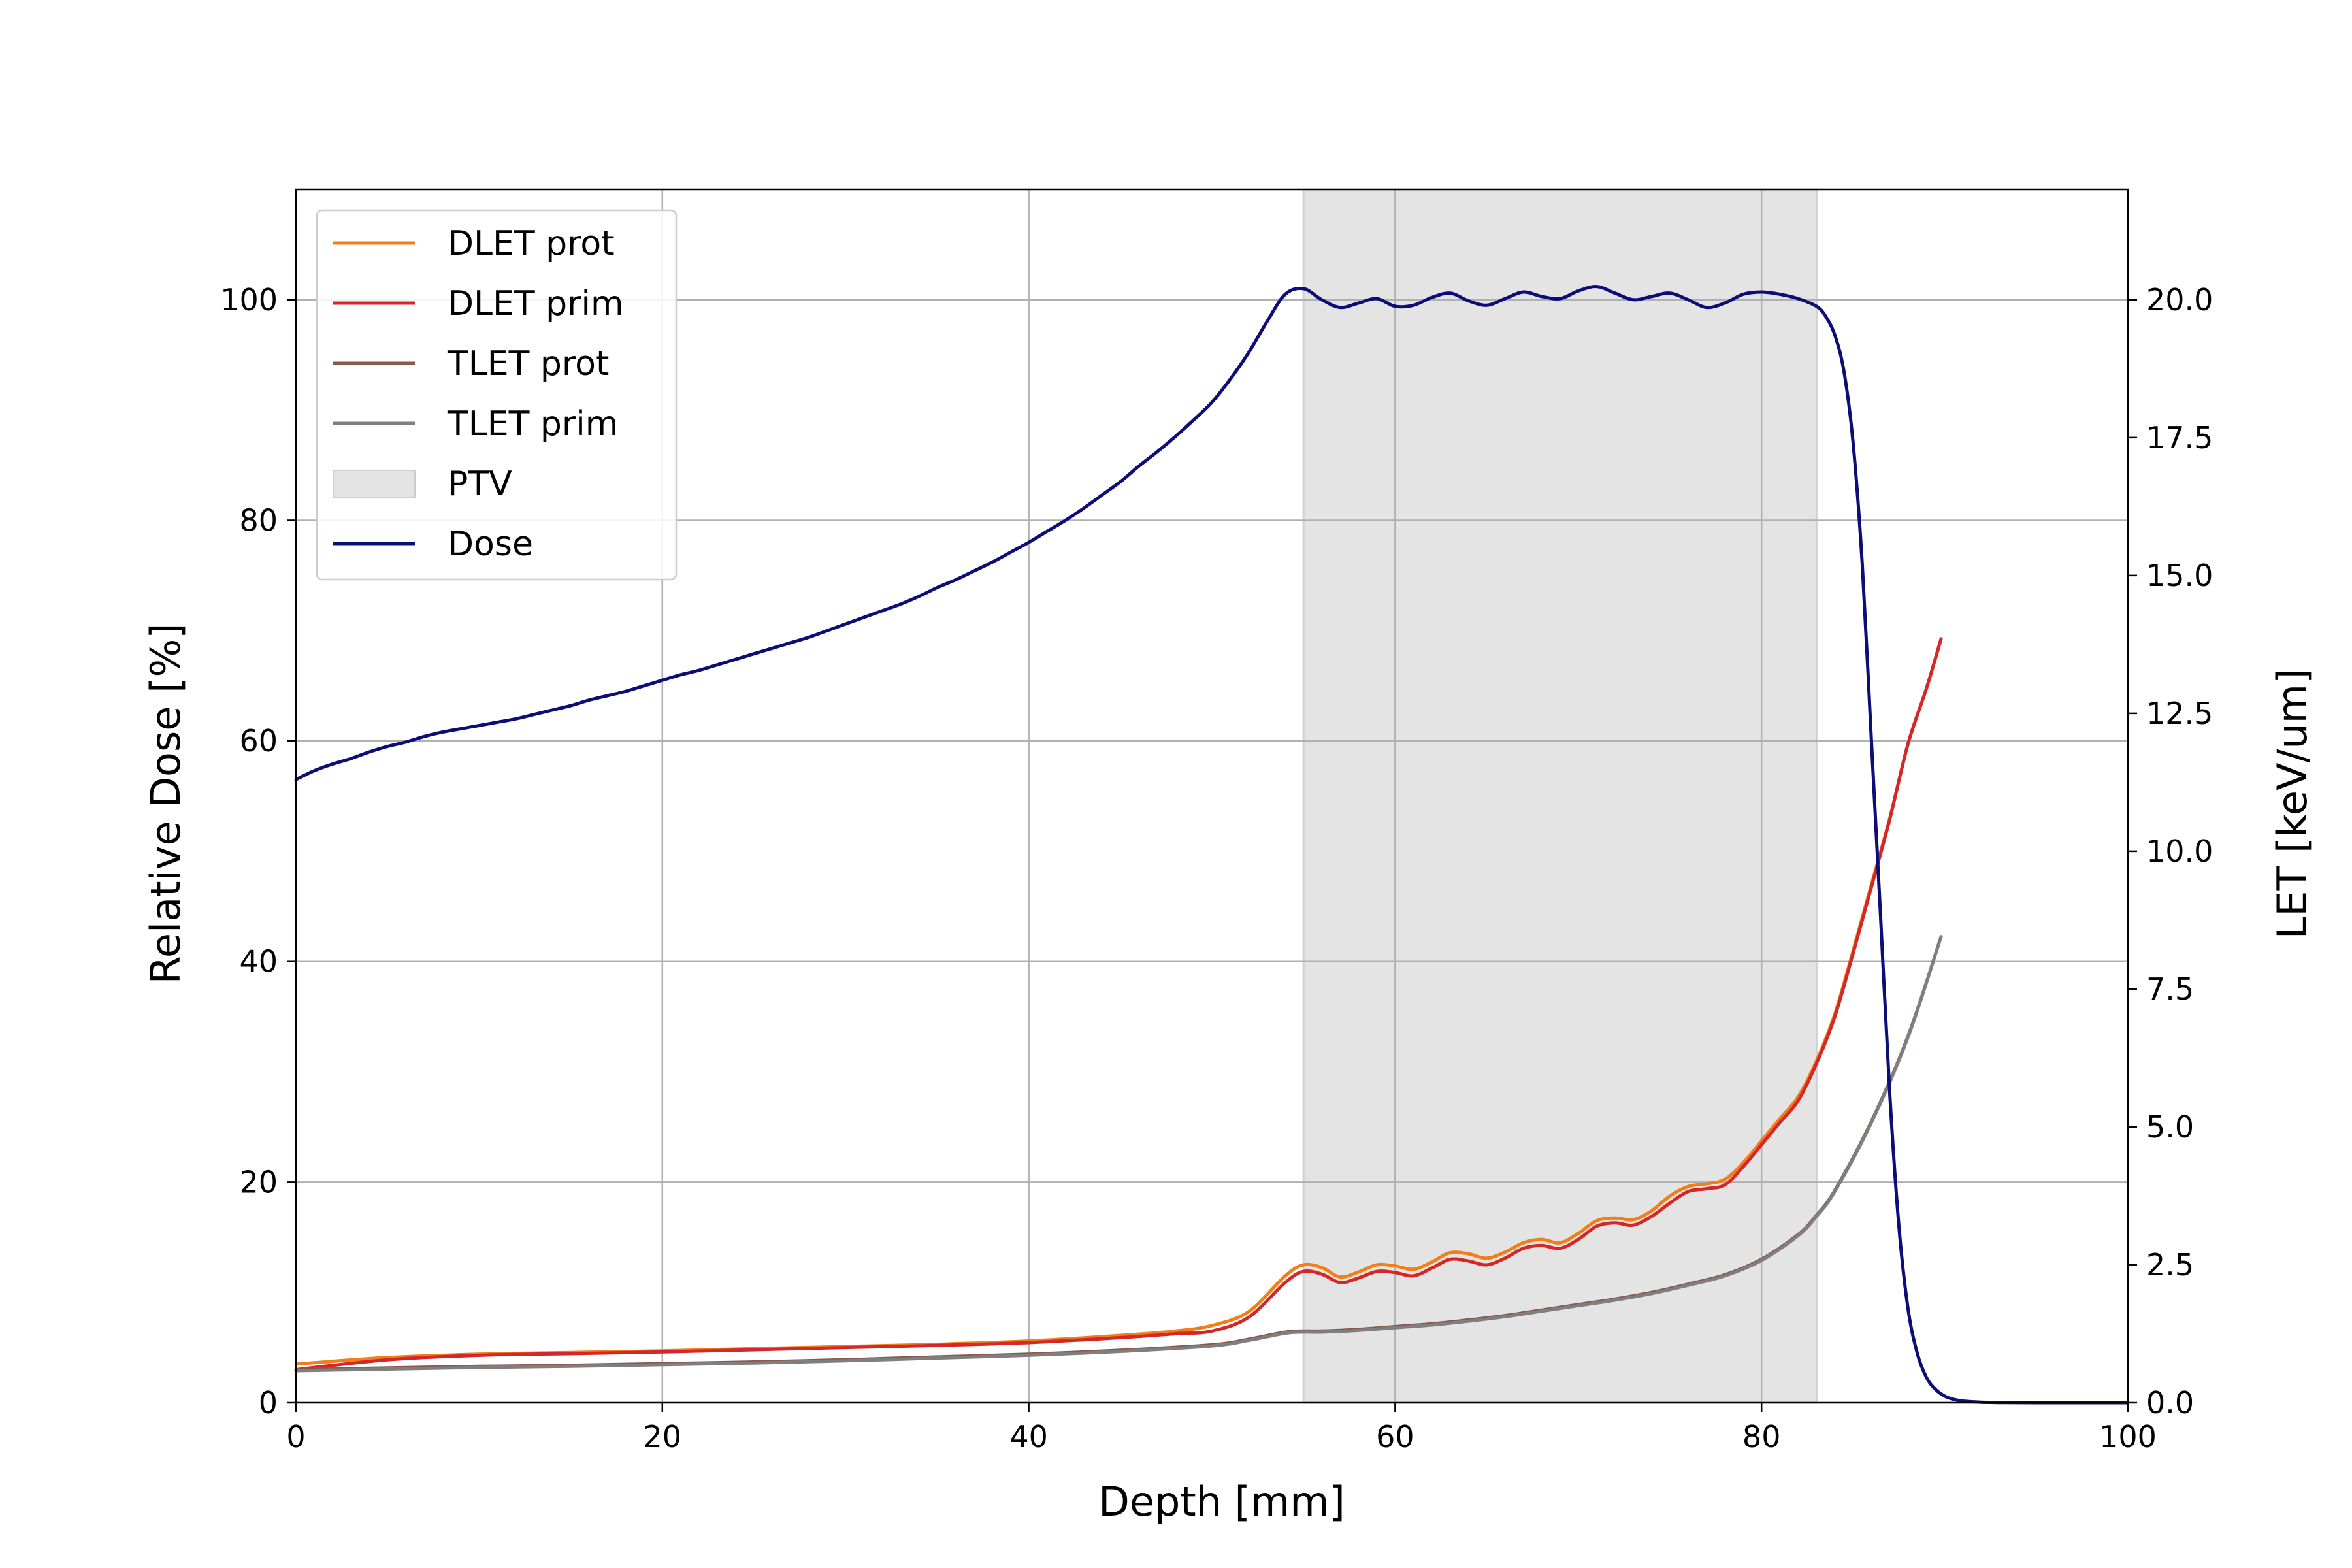 This screenshot has width=2352, height=1568. Describe the element at coordinates (295, 1436) in the screenshot. I see `x-tick-label: 0` at that location.